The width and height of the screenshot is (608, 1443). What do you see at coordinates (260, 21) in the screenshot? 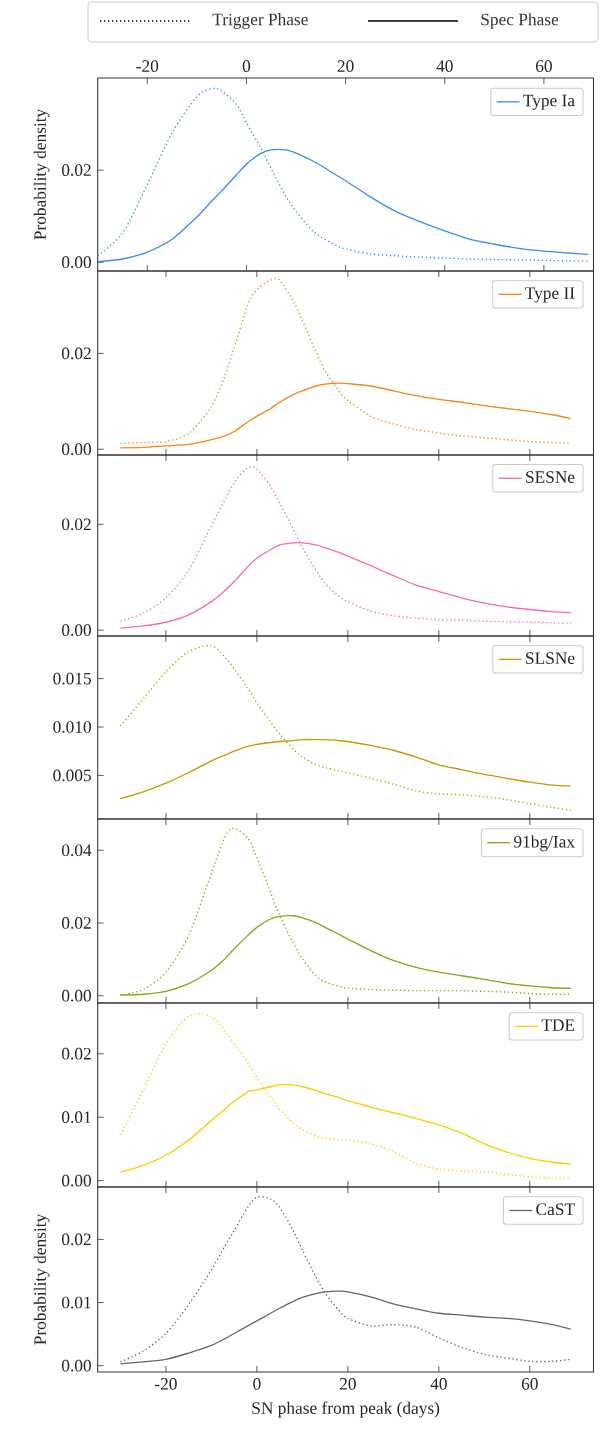
I see `text: Trigger Phase` at bounding box center [260, 21].